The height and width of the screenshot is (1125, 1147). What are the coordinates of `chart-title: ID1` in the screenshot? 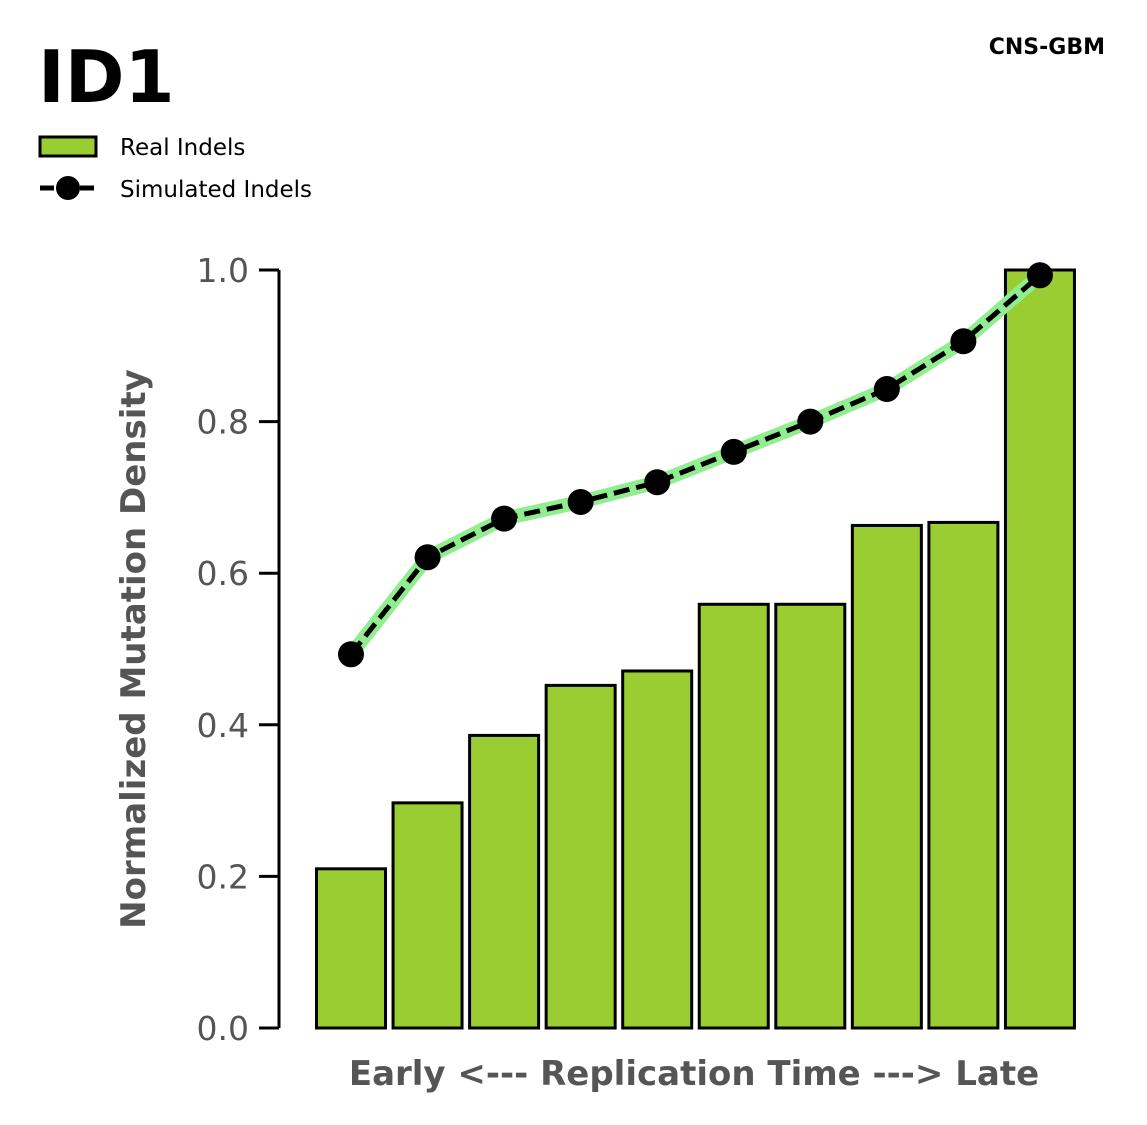 It's located at (106, 77).